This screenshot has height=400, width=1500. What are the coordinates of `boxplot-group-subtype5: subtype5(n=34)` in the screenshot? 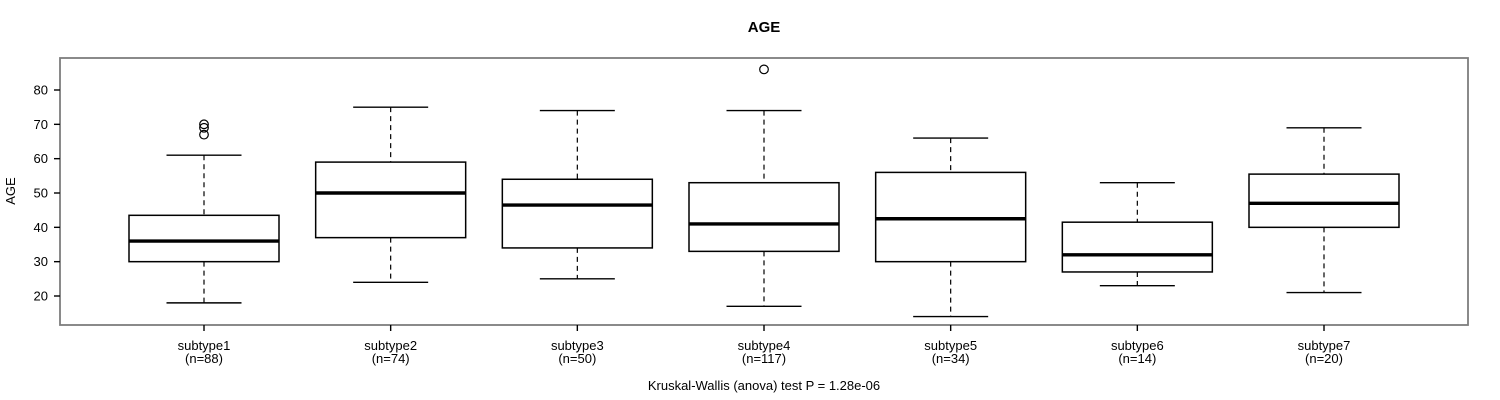 It's located at (950, 251).